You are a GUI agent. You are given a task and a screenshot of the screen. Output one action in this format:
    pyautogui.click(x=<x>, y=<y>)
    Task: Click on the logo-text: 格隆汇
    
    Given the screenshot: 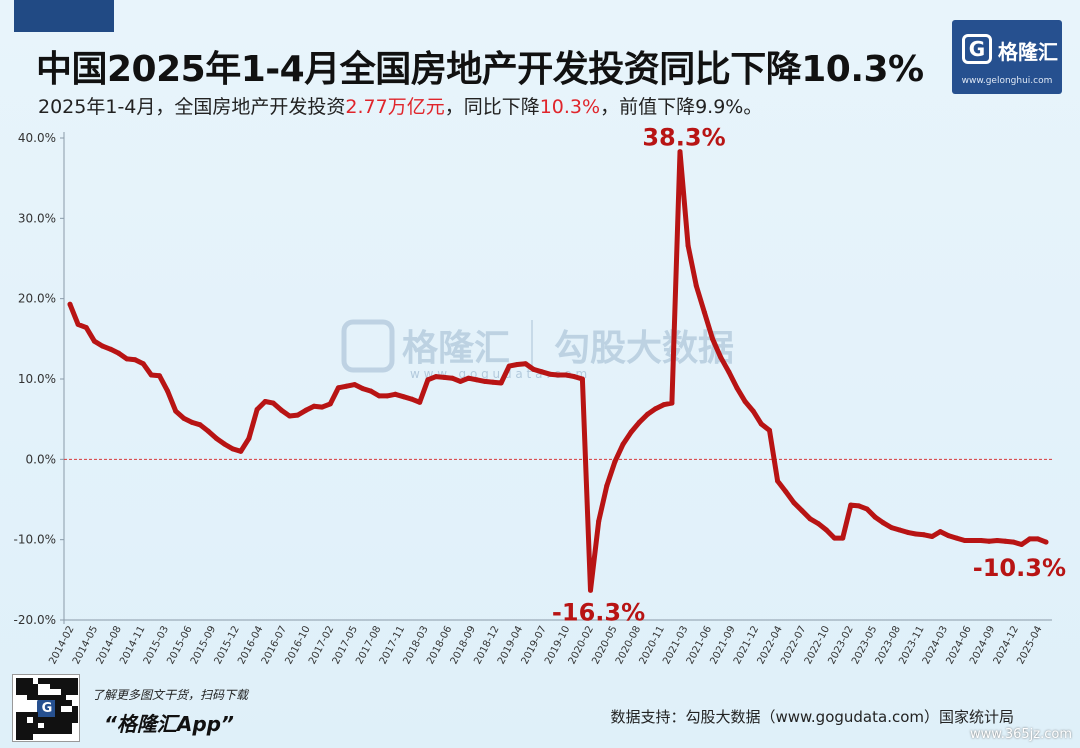 What is the action you would take?
    pyautogui.click(x=1028, y=52)
    